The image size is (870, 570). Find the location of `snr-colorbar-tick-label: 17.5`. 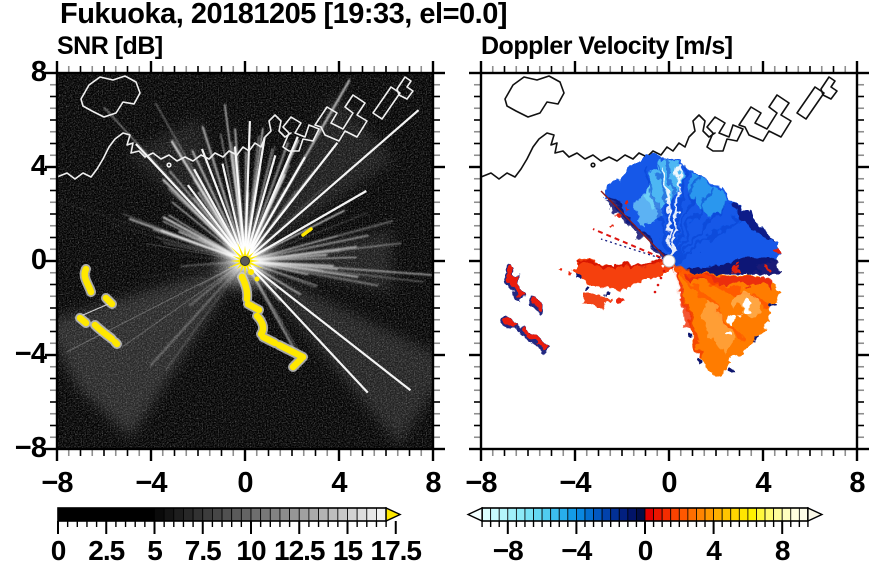

snr-colorbar-tick-label: 17.5 is located at coordinates (396, 550).